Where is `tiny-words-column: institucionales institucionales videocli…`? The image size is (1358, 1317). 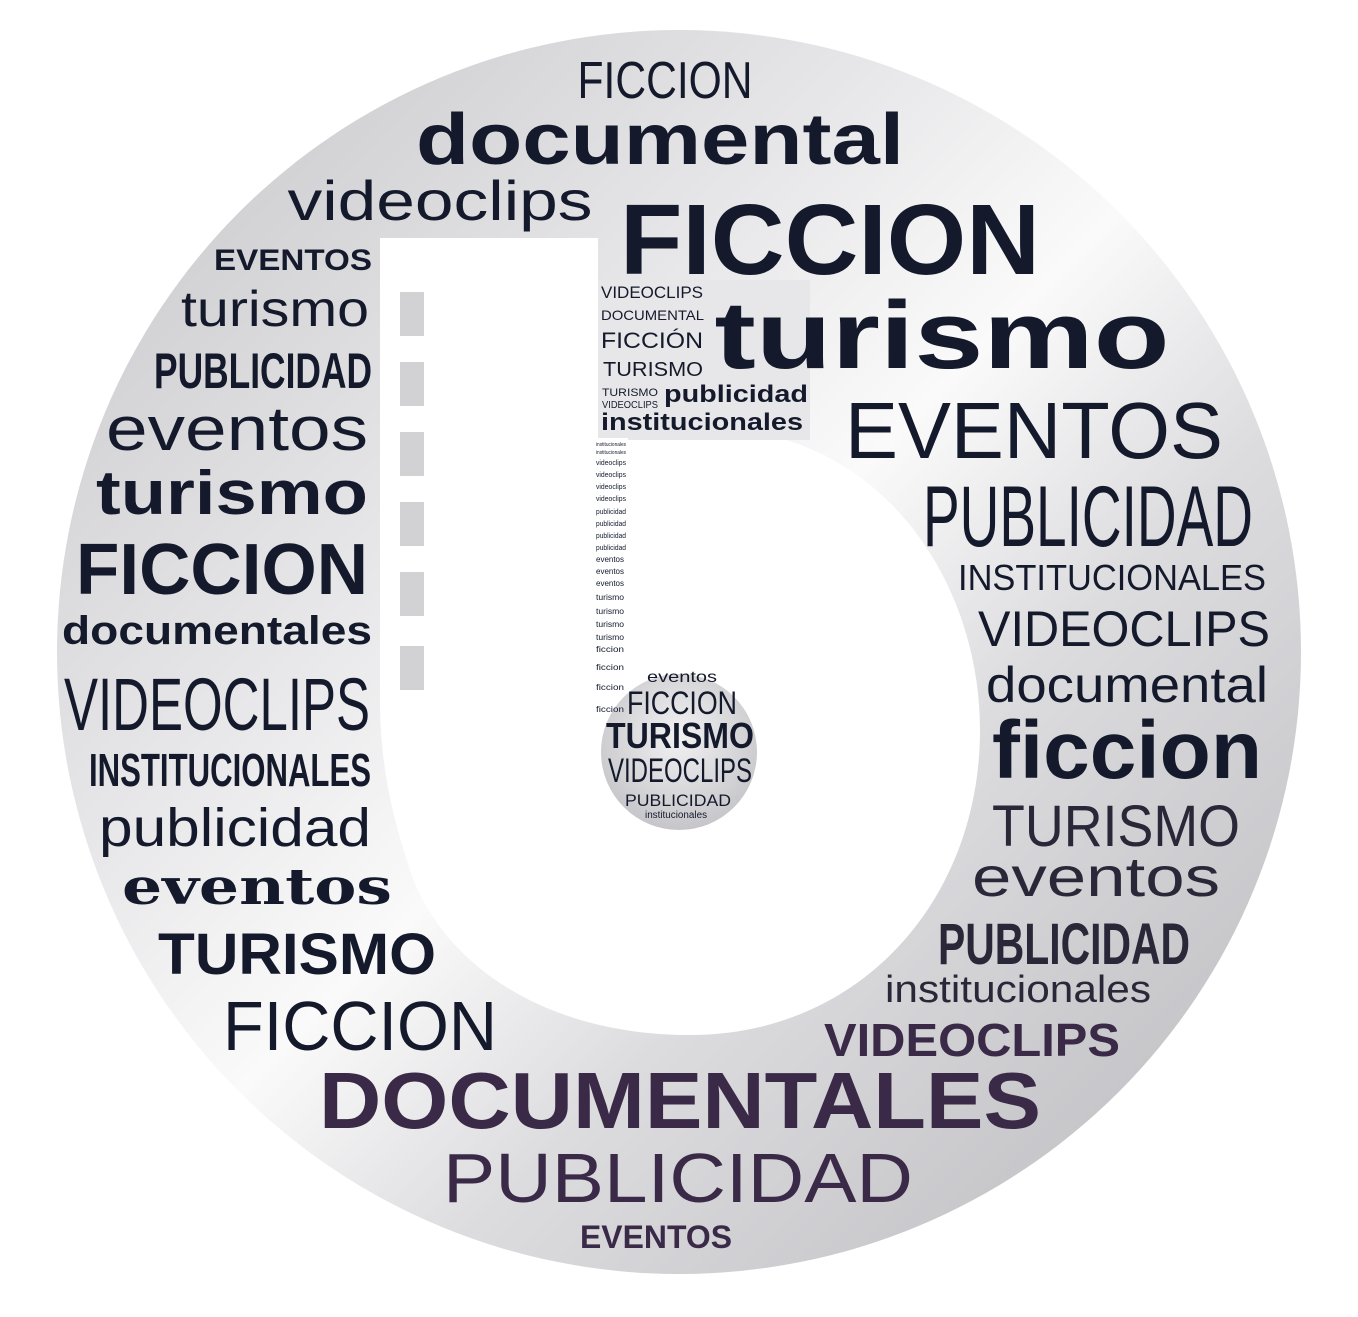 tiny-words-column: institucionales institucionales videocli… is located at coordinates (611, 578).